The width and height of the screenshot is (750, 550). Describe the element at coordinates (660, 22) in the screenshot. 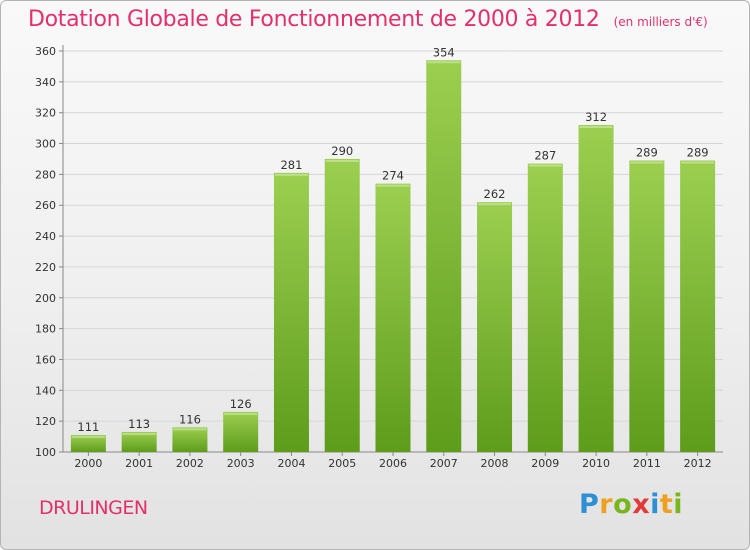

I see `chart-subtitle: (en milliers d'€)` at that location.